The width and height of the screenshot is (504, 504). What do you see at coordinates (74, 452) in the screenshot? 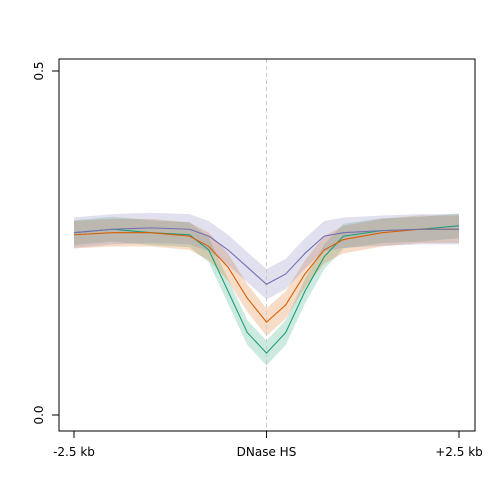
I see `x-tick-label-1: -2.5 kb` at bounding box center [74, 452].